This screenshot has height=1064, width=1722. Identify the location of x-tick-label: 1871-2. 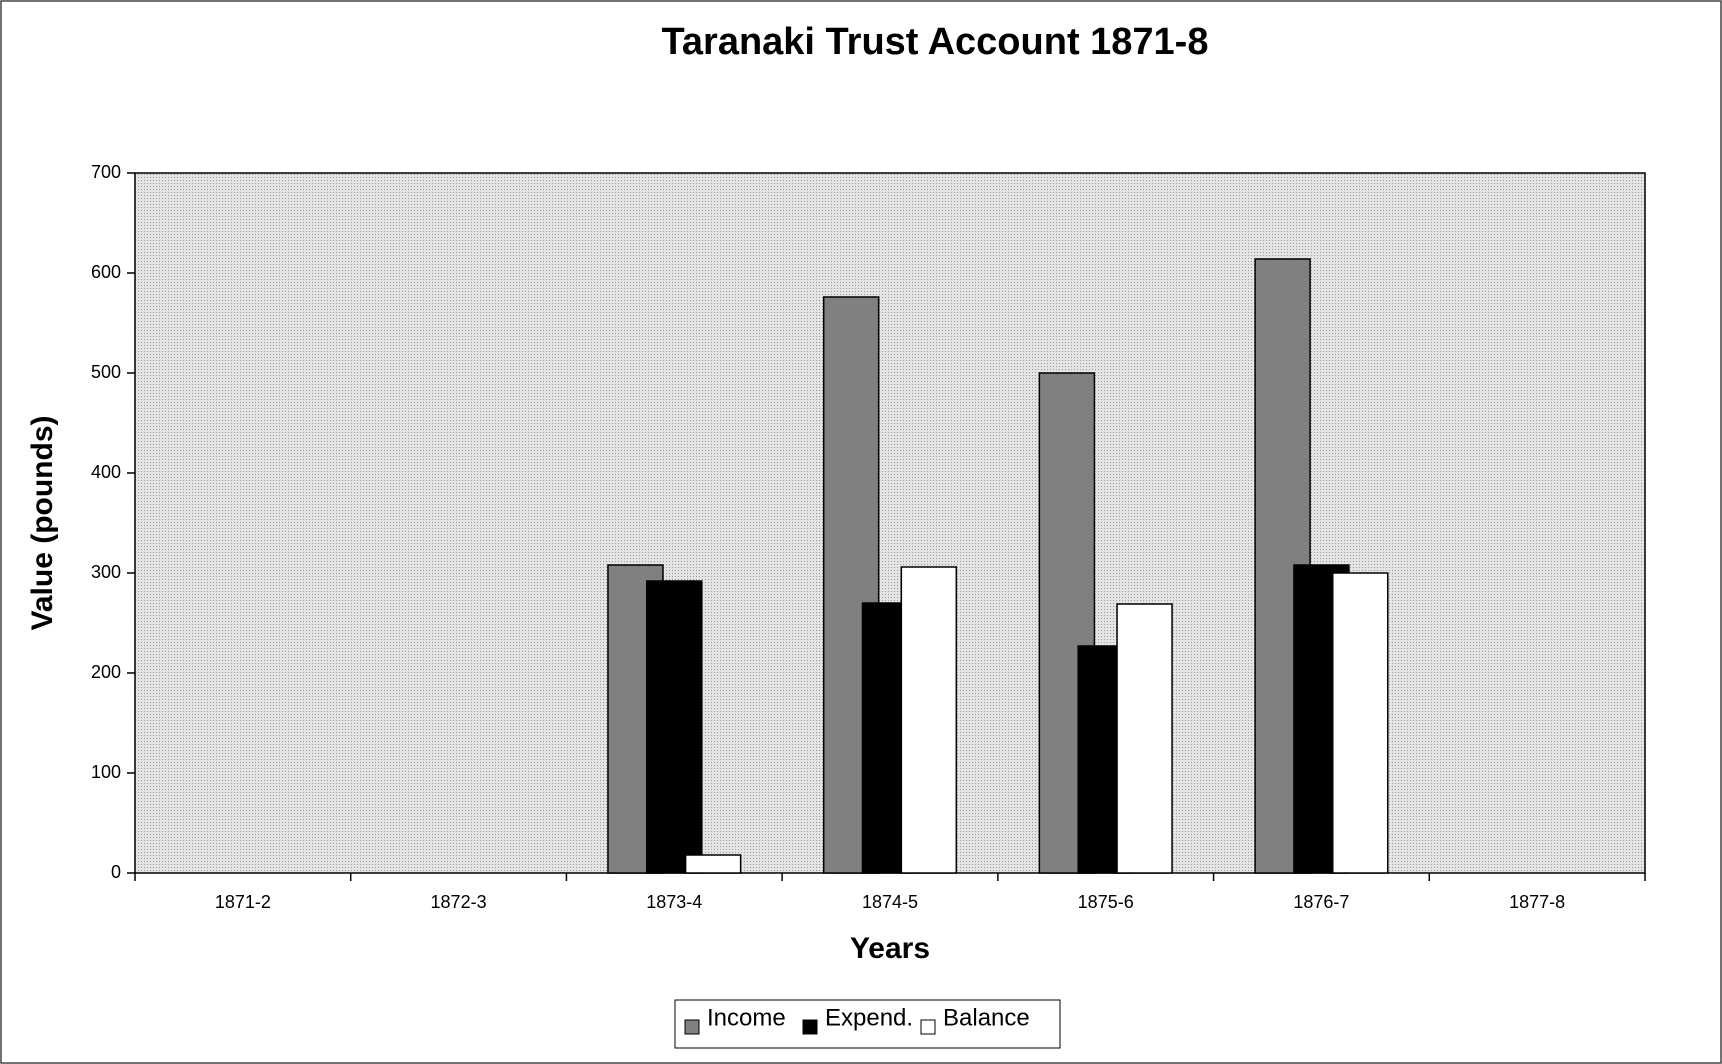
(243, 902).